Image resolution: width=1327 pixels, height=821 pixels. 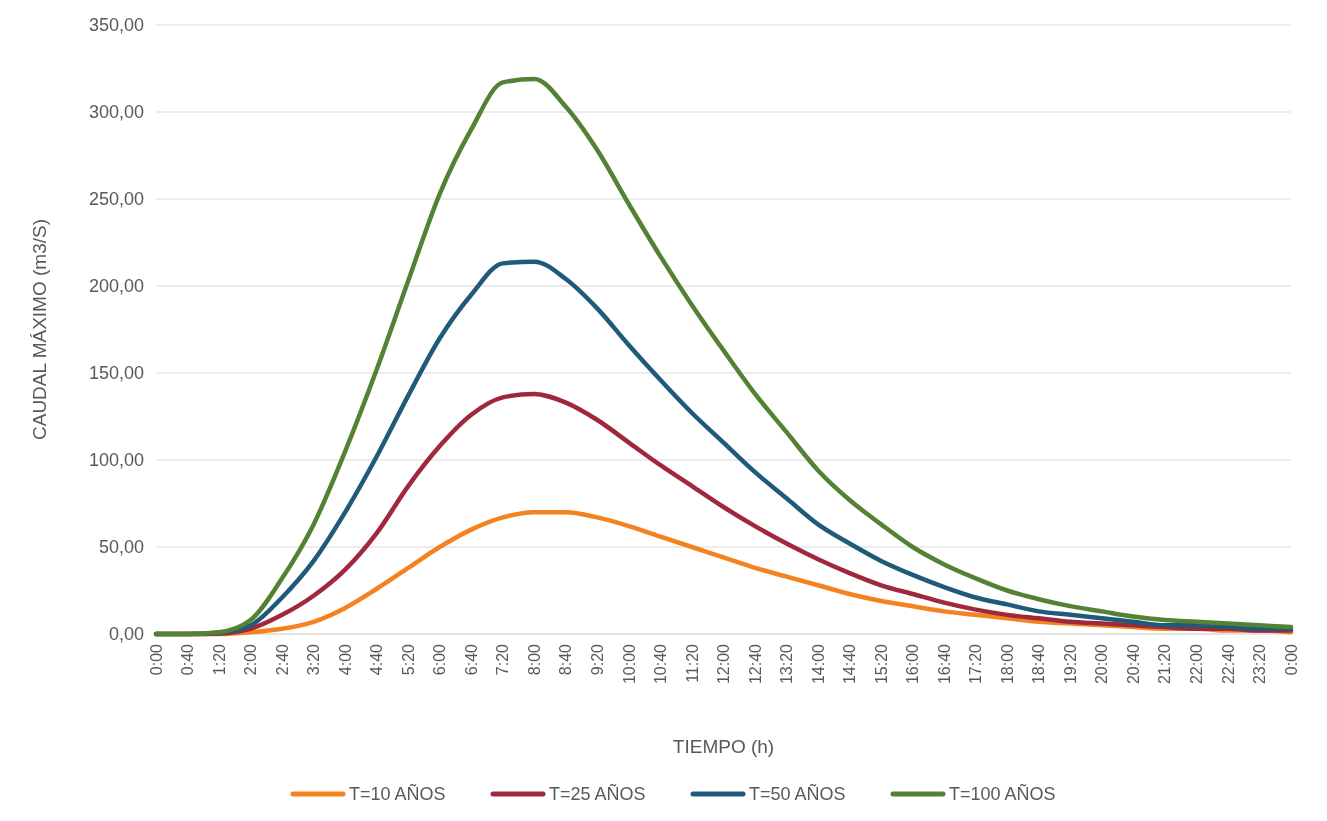 I want to click on legend-label: T=100 AÑOS, so click(x=1002, y=793).